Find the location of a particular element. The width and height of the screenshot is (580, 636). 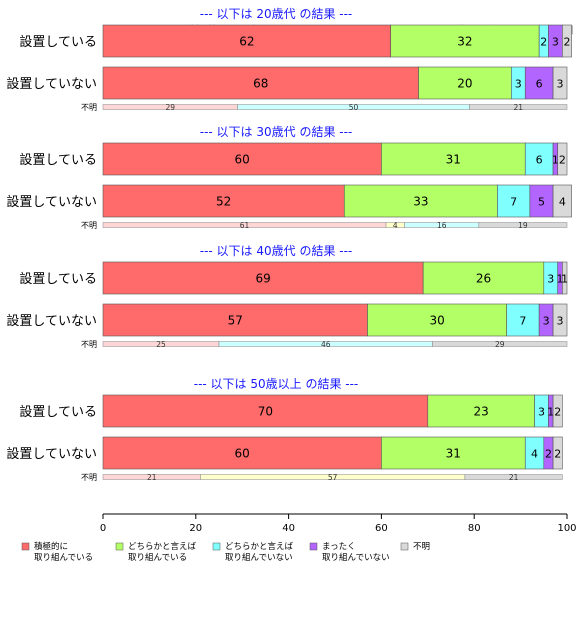

small-data-label: 16 is located at coordinates (442, 225).